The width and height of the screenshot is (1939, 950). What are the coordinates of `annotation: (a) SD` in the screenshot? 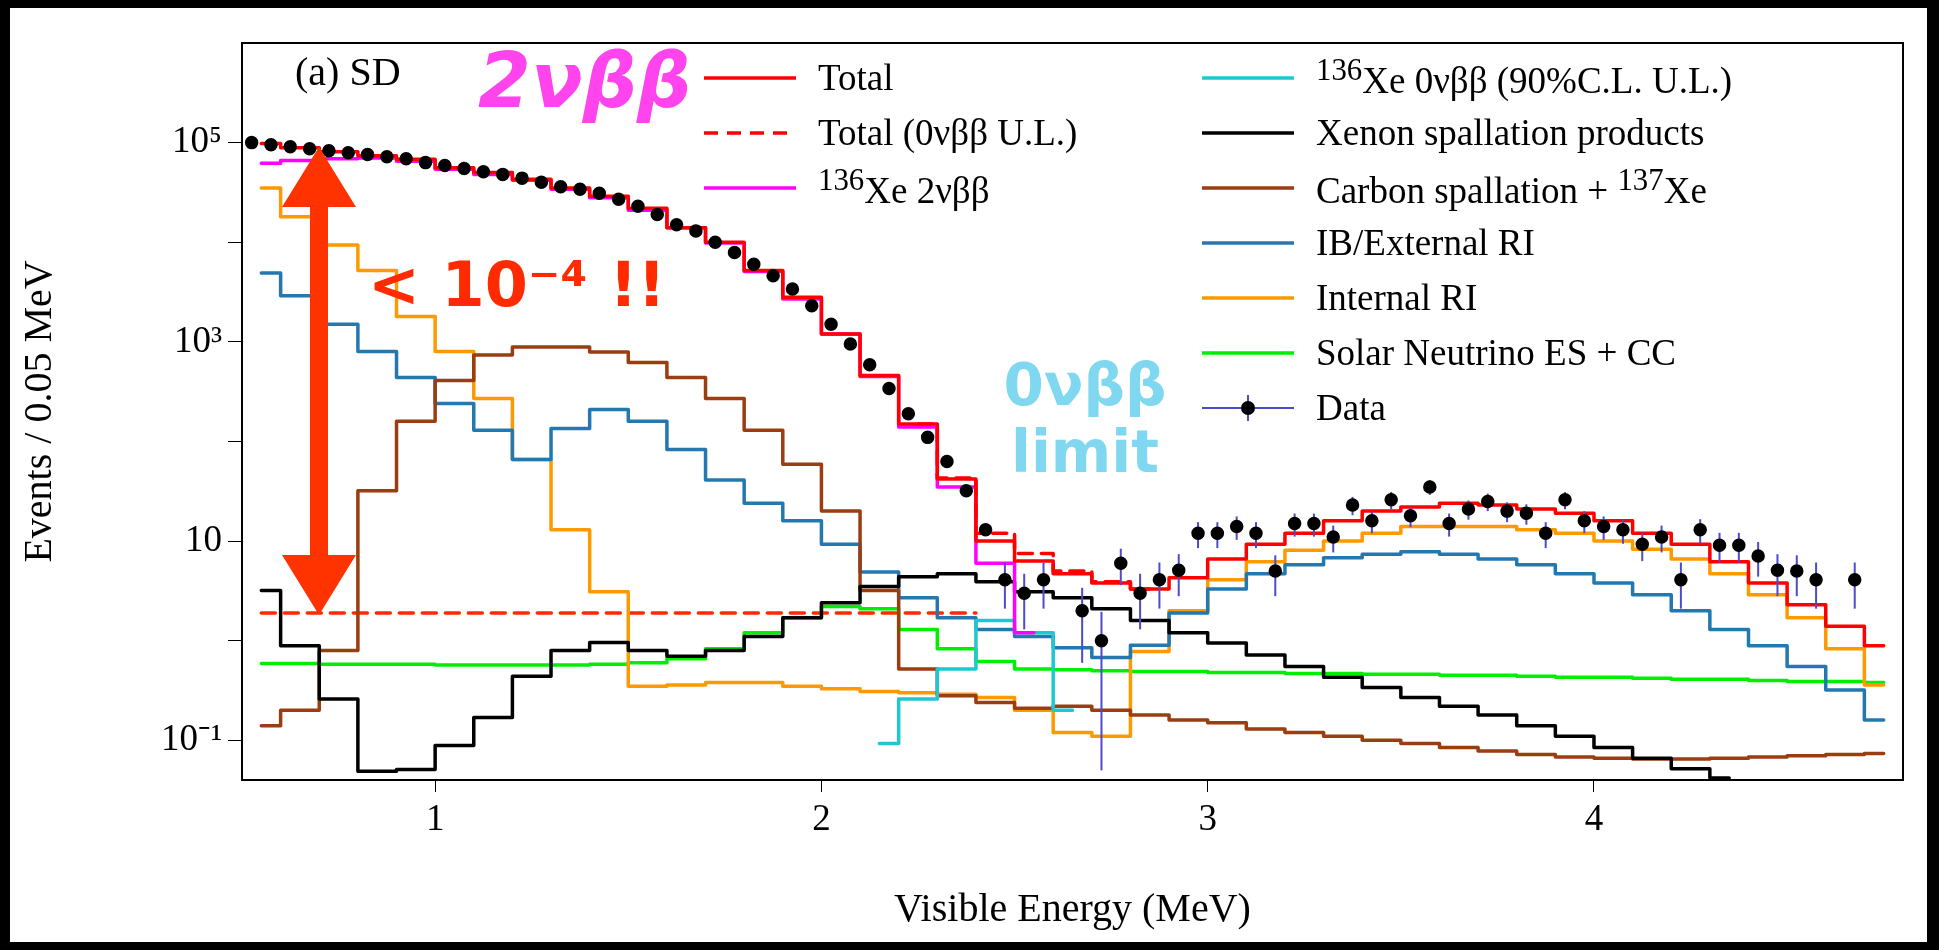 It's located at (348, 71).